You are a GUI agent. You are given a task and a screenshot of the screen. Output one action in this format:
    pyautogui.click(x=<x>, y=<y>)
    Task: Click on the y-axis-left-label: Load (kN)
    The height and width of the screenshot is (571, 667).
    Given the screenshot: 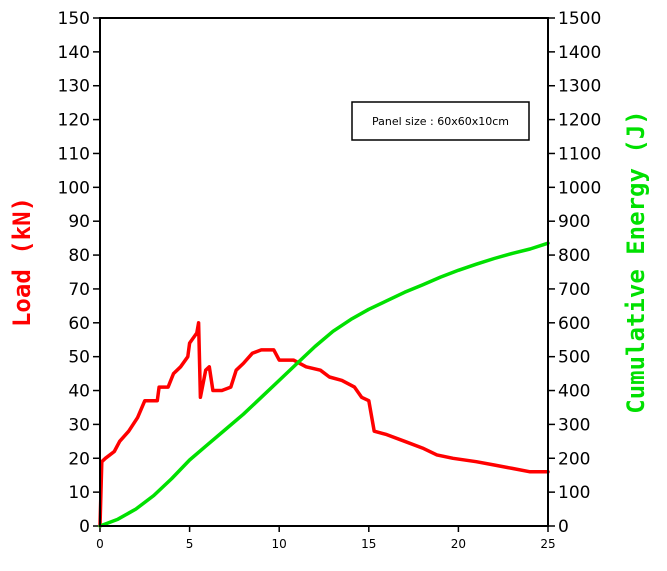 What is the action you would take?
    pyautogui.click(x=22, y=262)
    